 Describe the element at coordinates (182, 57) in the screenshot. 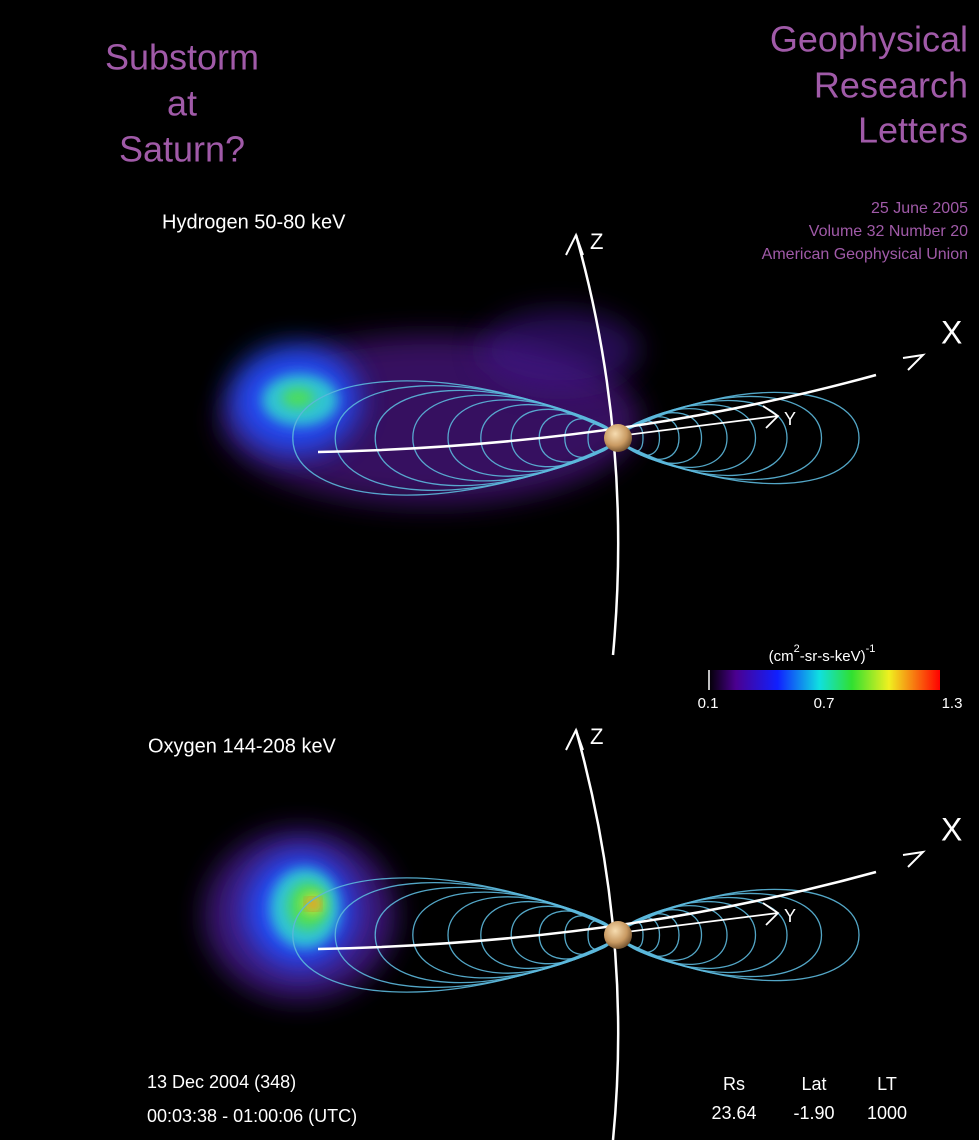

I see `headline-line: Substorm` at that location.